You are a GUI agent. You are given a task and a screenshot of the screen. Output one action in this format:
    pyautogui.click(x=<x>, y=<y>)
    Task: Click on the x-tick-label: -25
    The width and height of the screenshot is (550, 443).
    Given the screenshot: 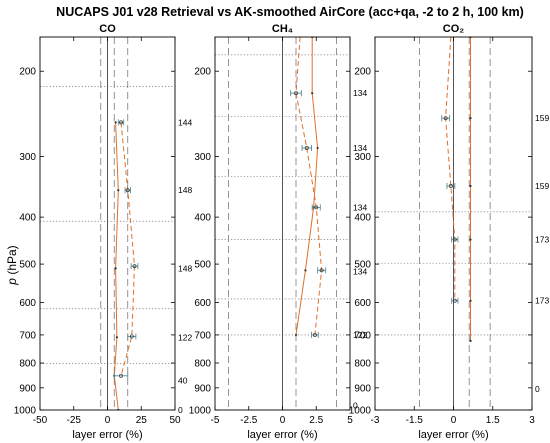 What is the action you would take?
    pyautogui.click(x=74, y=420)
    